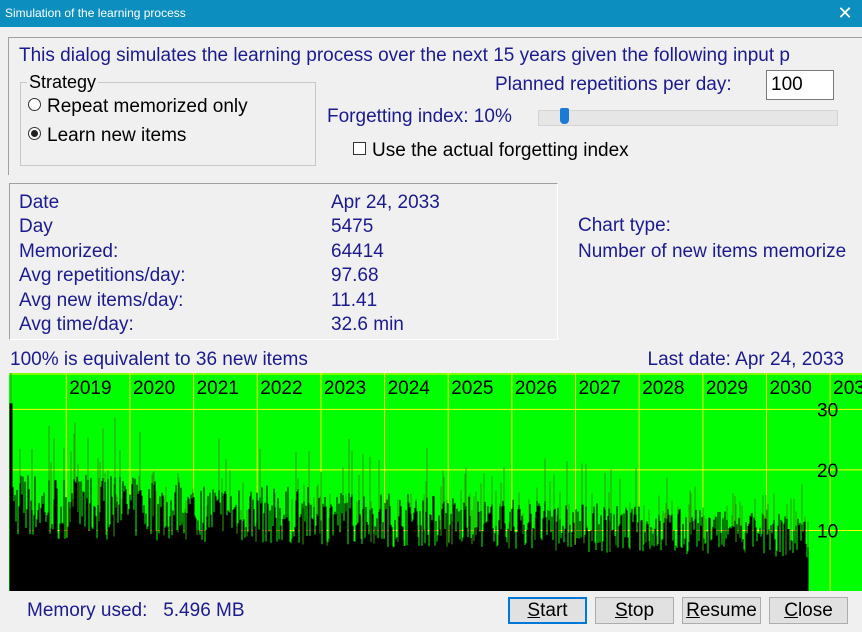 This screenshot has height=632, width=862. I want to click on forgetting-index-slider, so click(688, 118).